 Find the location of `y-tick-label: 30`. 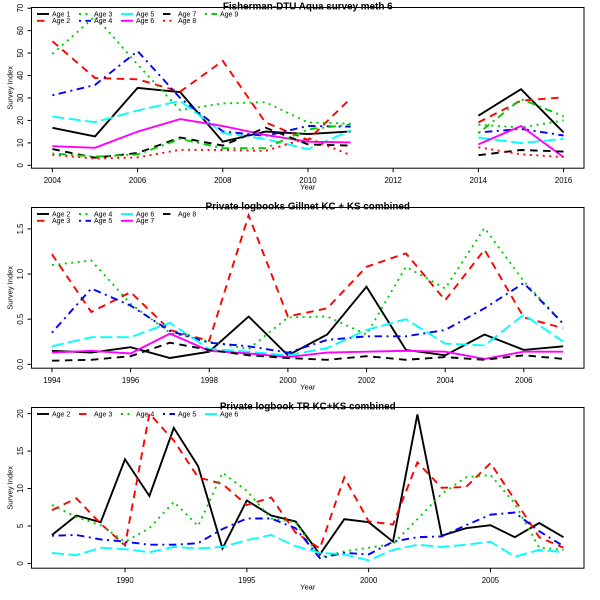

y-tick-label: 30 is located at coordinates (20, 97).